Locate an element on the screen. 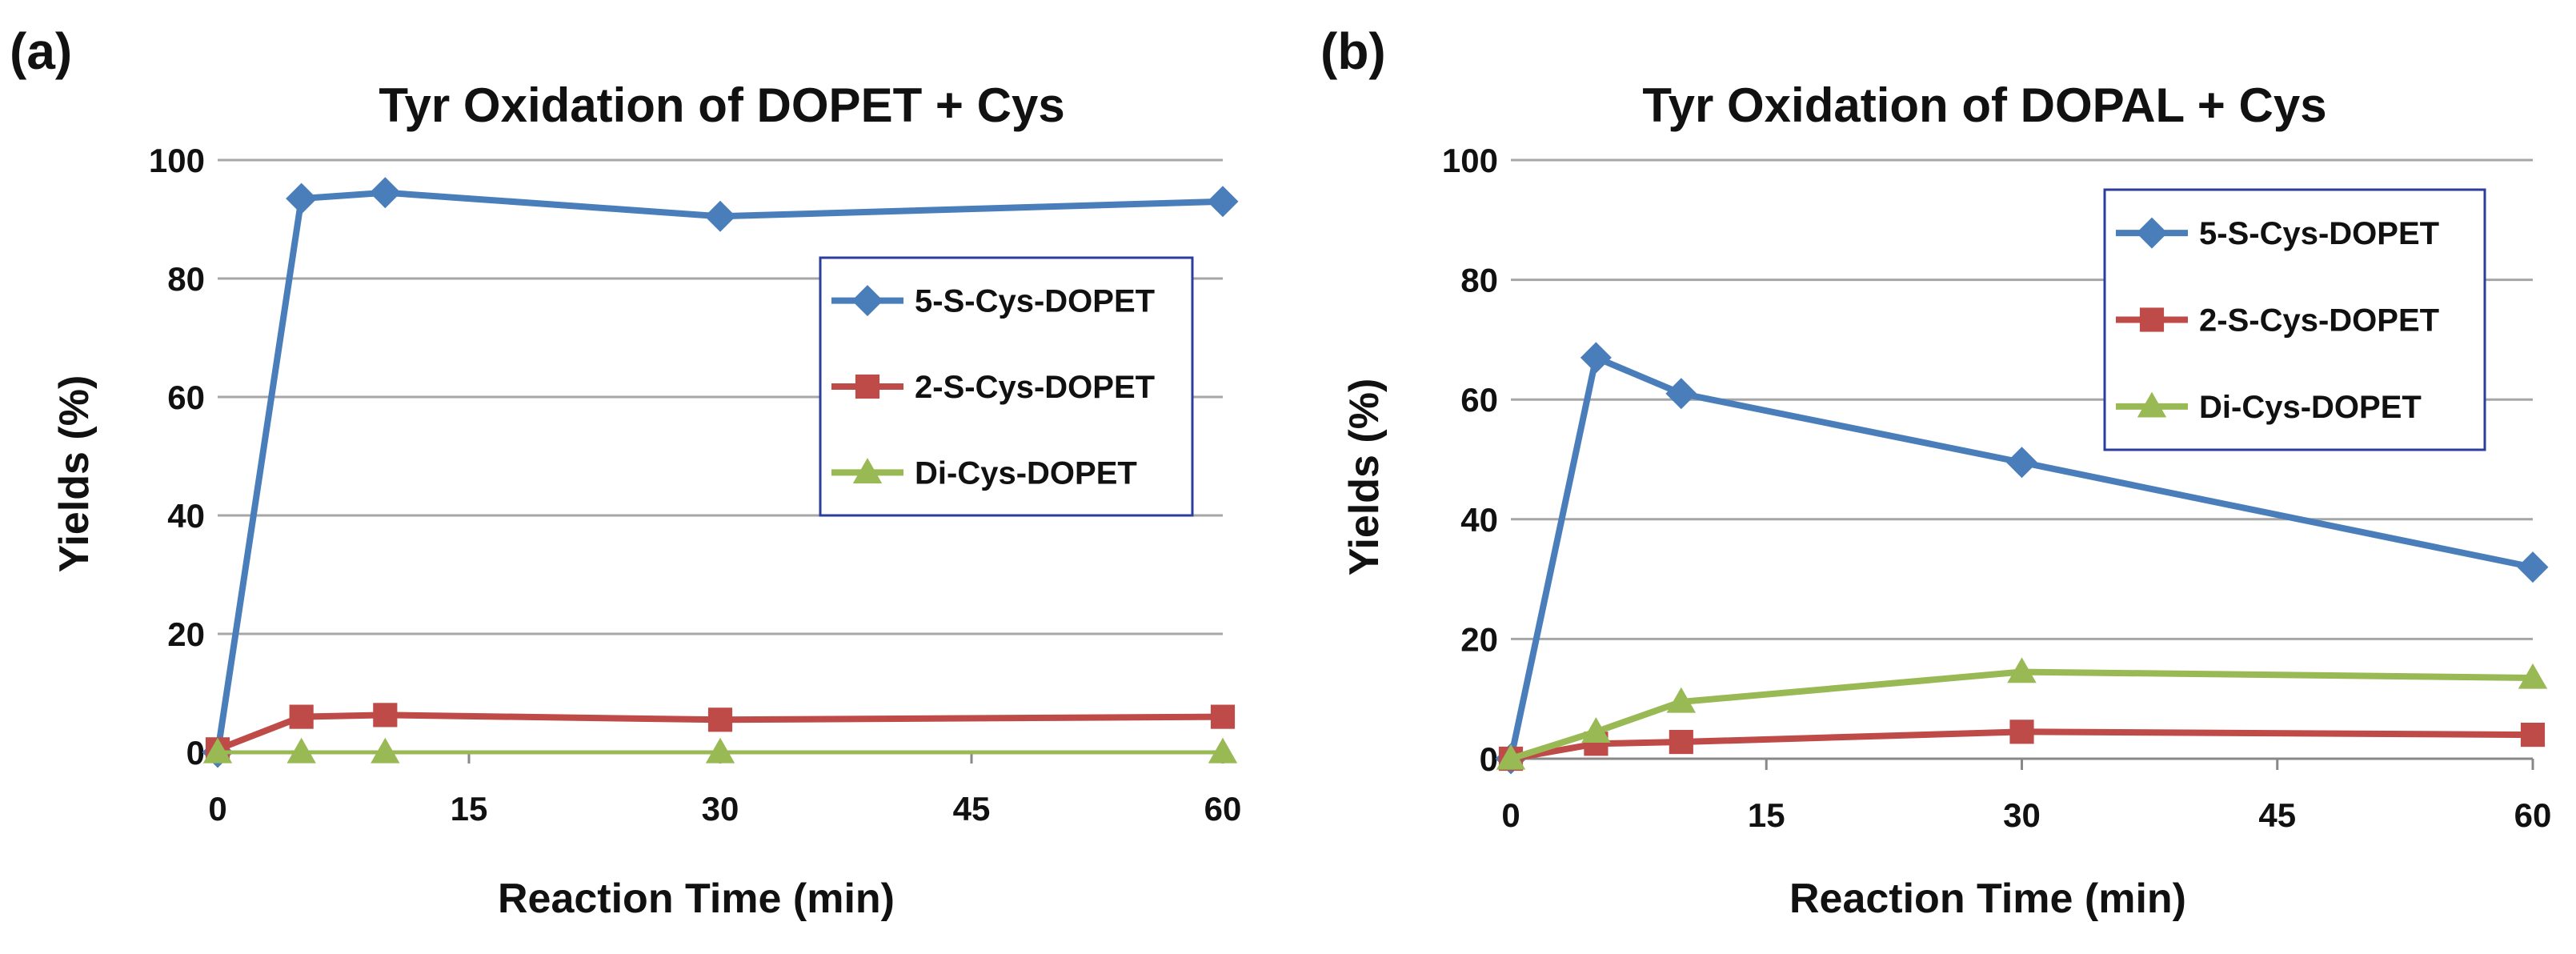  x-axis-label-b: Reaction Time (min) is located at coordinates (1987, 899).